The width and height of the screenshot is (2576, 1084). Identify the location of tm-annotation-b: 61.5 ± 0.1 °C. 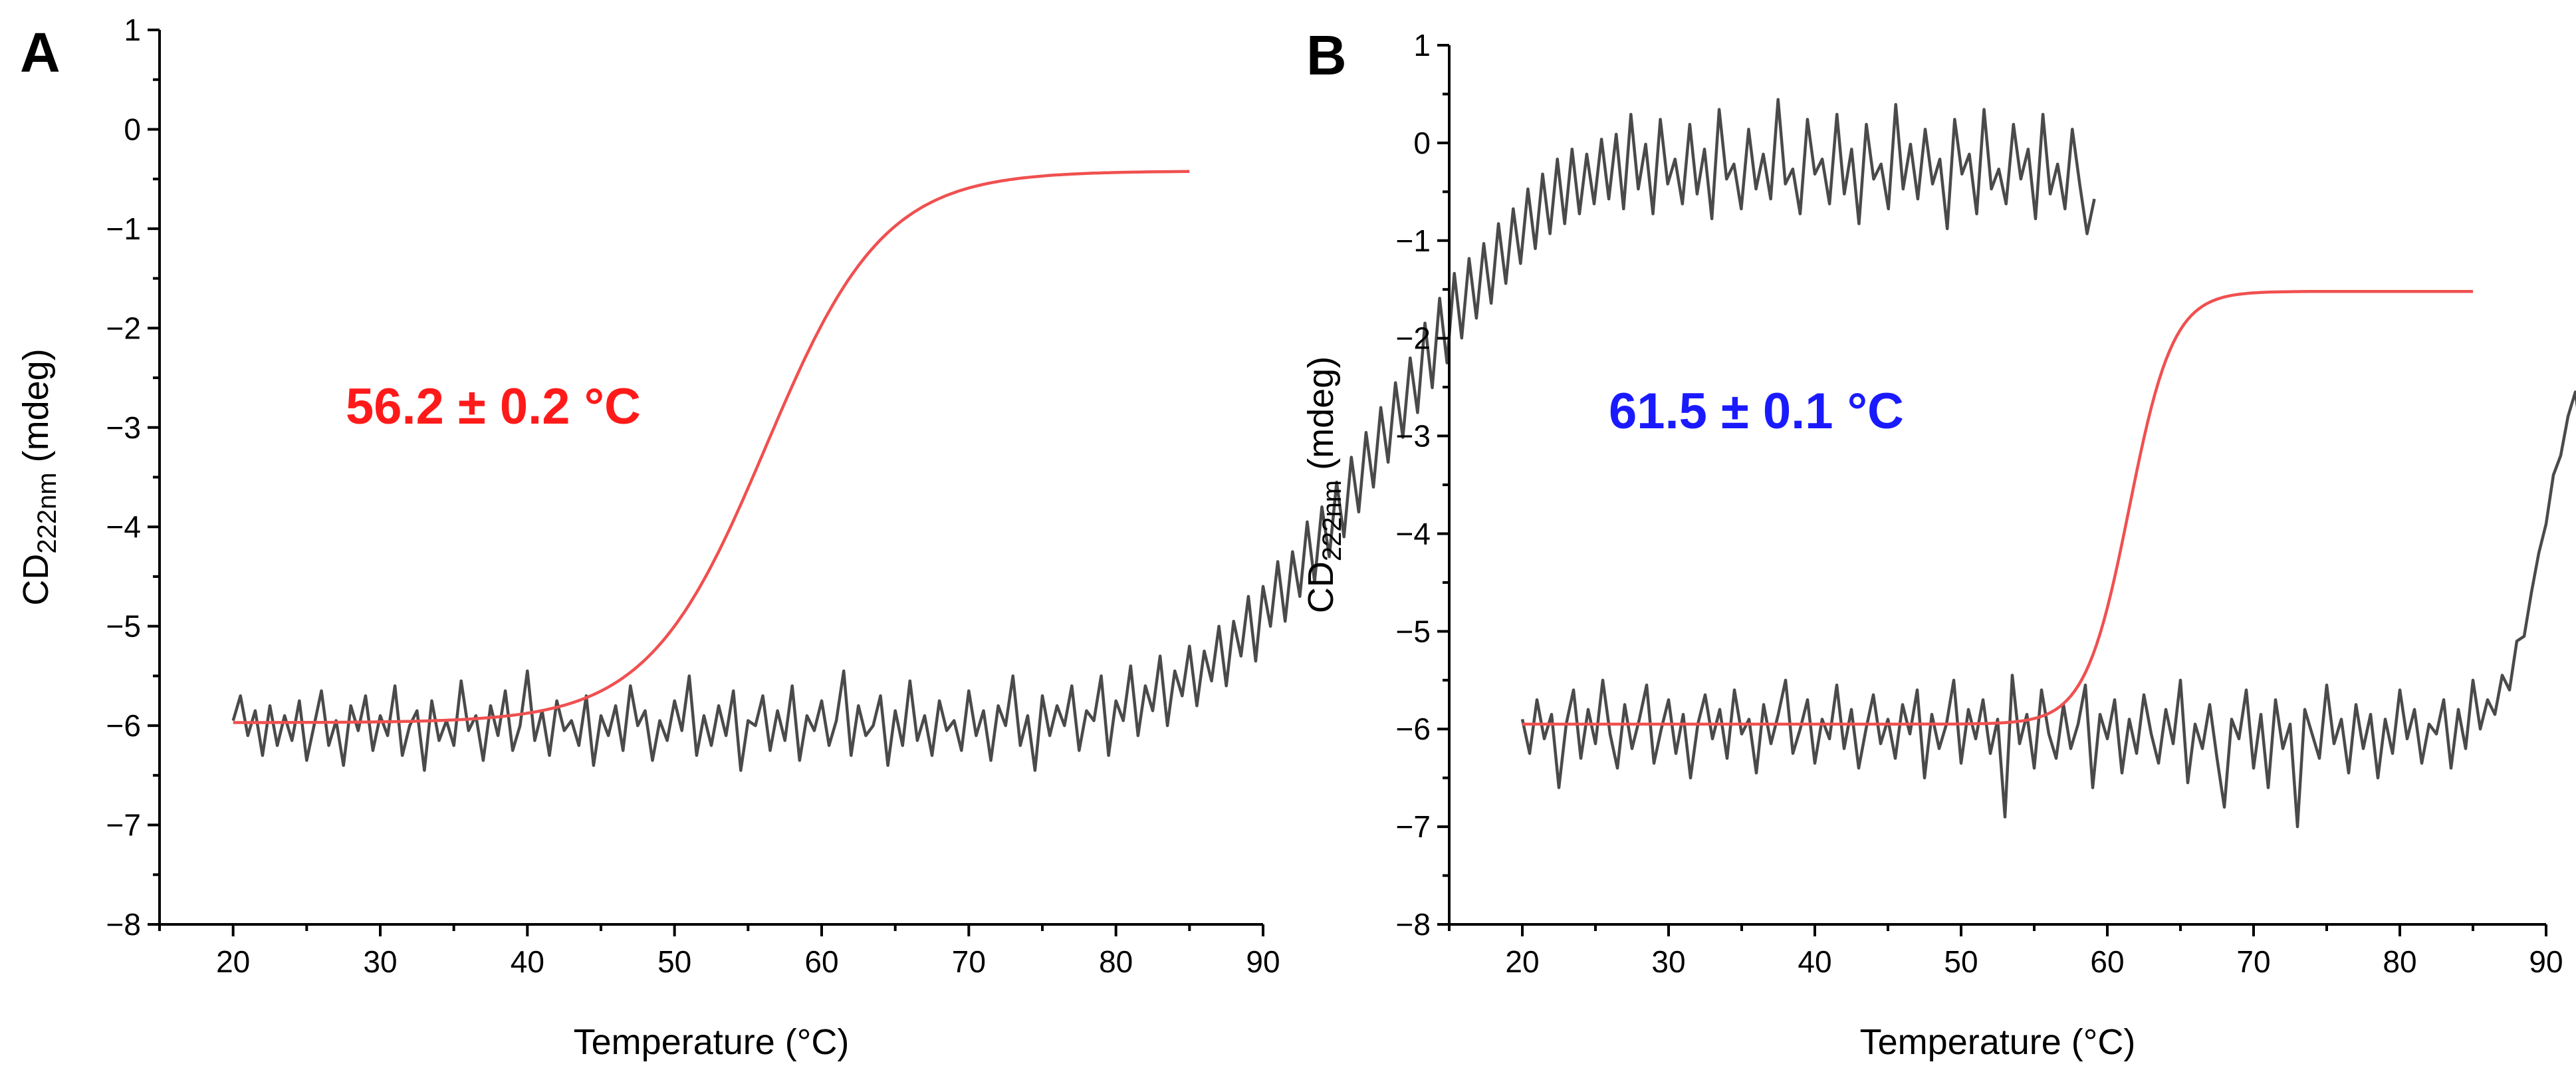
(1756, 411).